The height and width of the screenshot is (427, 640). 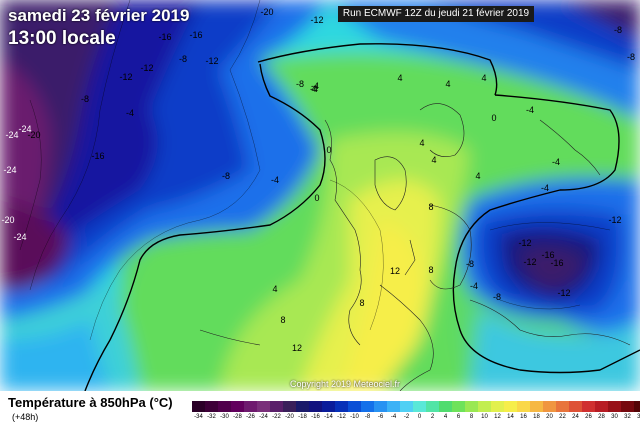 What do you see at coordinates (367, 417) in the screenshot?
I see `scale-tick-label: -8` at bounding box center [367, 417].